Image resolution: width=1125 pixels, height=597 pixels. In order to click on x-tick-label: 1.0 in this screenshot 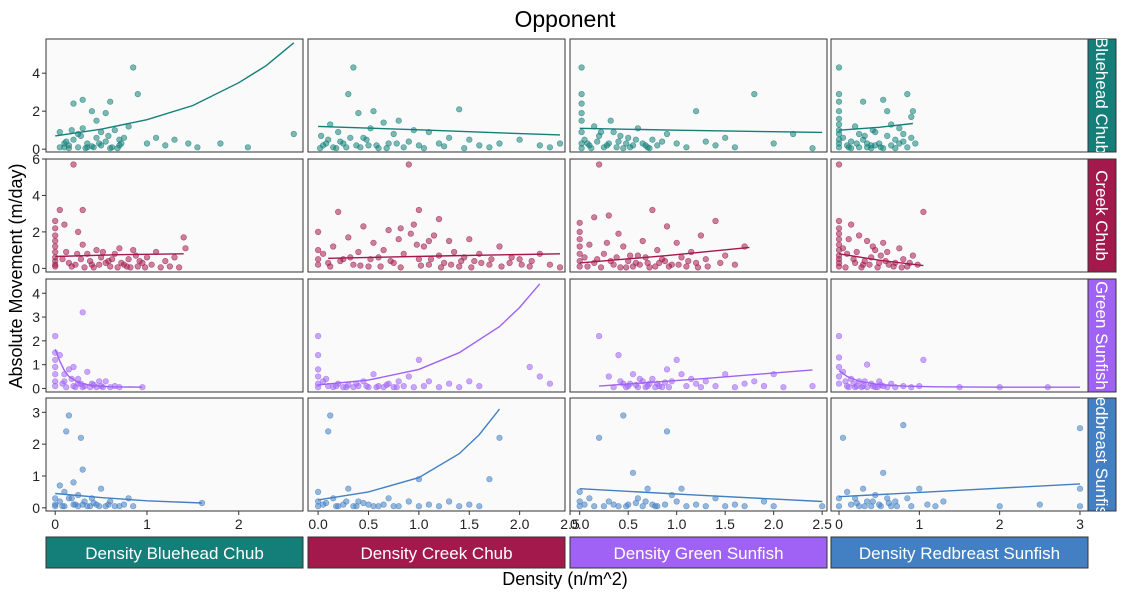, I will do `click(677, 524)`.